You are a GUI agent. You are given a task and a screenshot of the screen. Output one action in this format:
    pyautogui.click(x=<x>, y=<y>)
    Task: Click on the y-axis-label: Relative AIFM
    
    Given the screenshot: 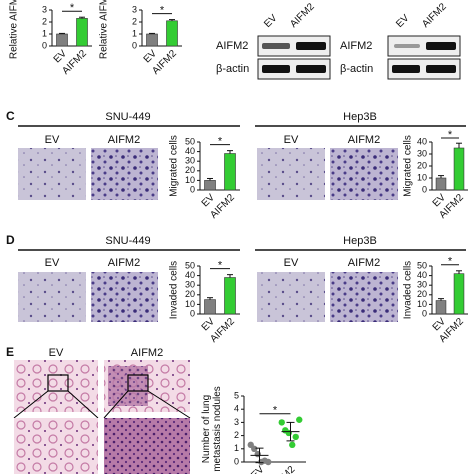 What is the action you would take?
    pyautogui.click(x=104, y=29)
    